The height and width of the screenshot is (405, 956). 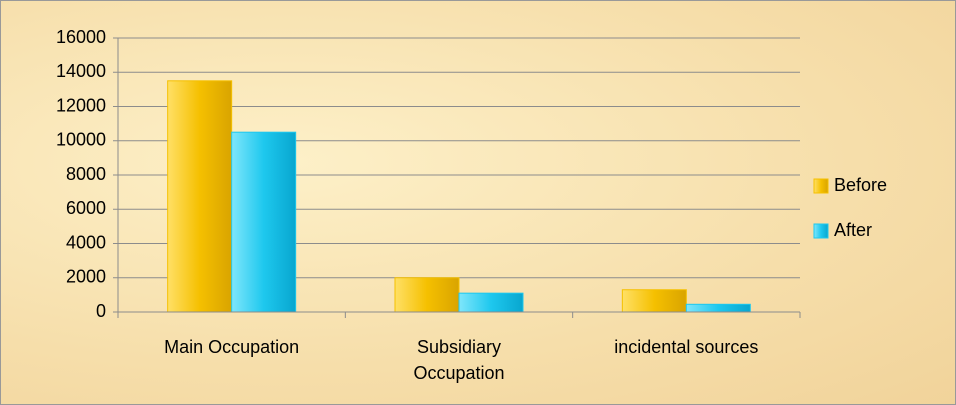 What do you see at coordinates (86, 277) in the screenshot?
I see `y-tick-label: 2000` at bounding box center [86, 277].